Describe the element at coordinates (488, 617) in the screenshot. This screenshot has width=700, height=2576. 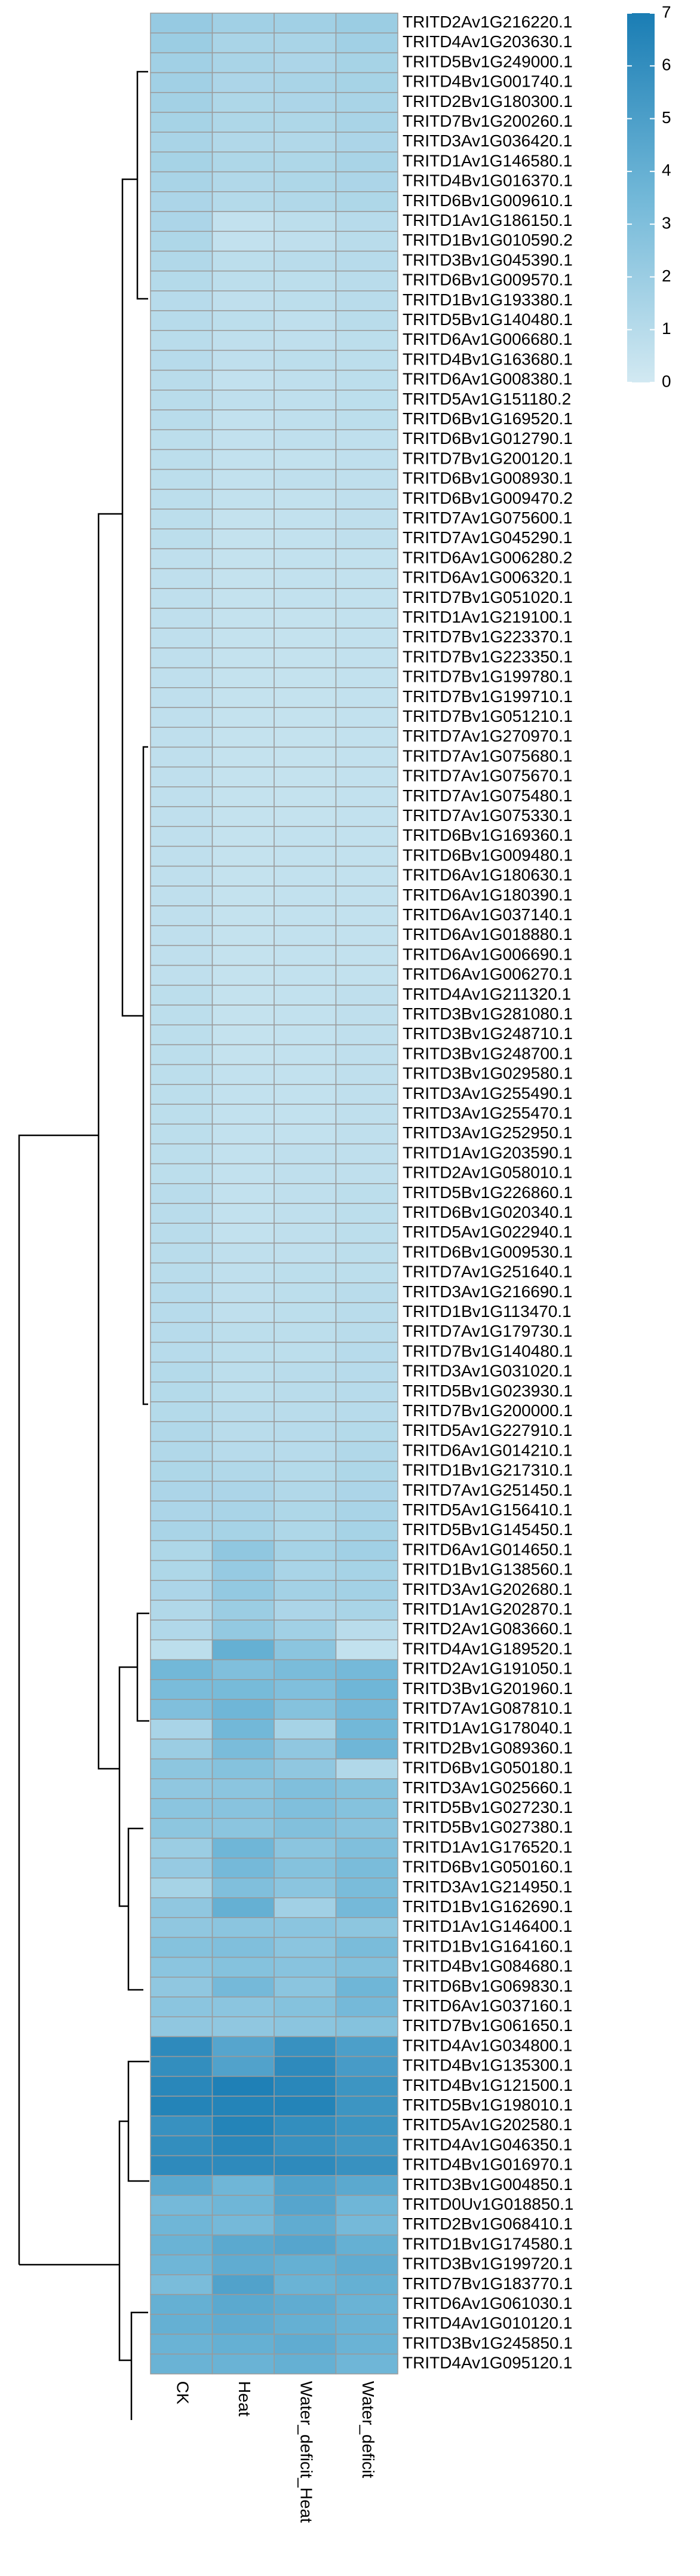
I see `row-label: TRITD1Av1G219100.1` at that location.